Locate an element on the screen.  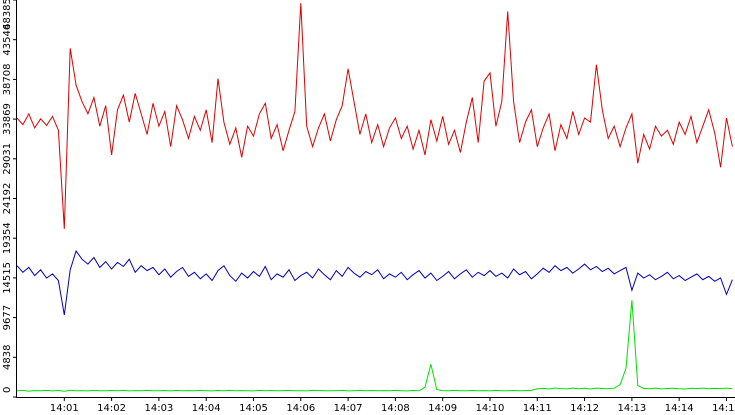
y-tick-label: 14515 is located at coordinates (7, 278).